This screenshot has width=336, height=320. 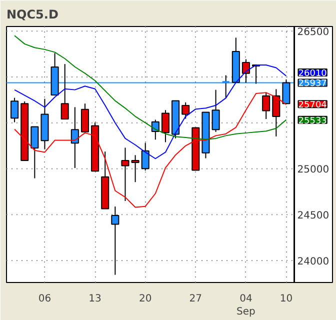 What do you see at coordinates (246, 306) in the screenshot?
I see `x-tick-label: 04 Sep` at bounding box center [246, 306].